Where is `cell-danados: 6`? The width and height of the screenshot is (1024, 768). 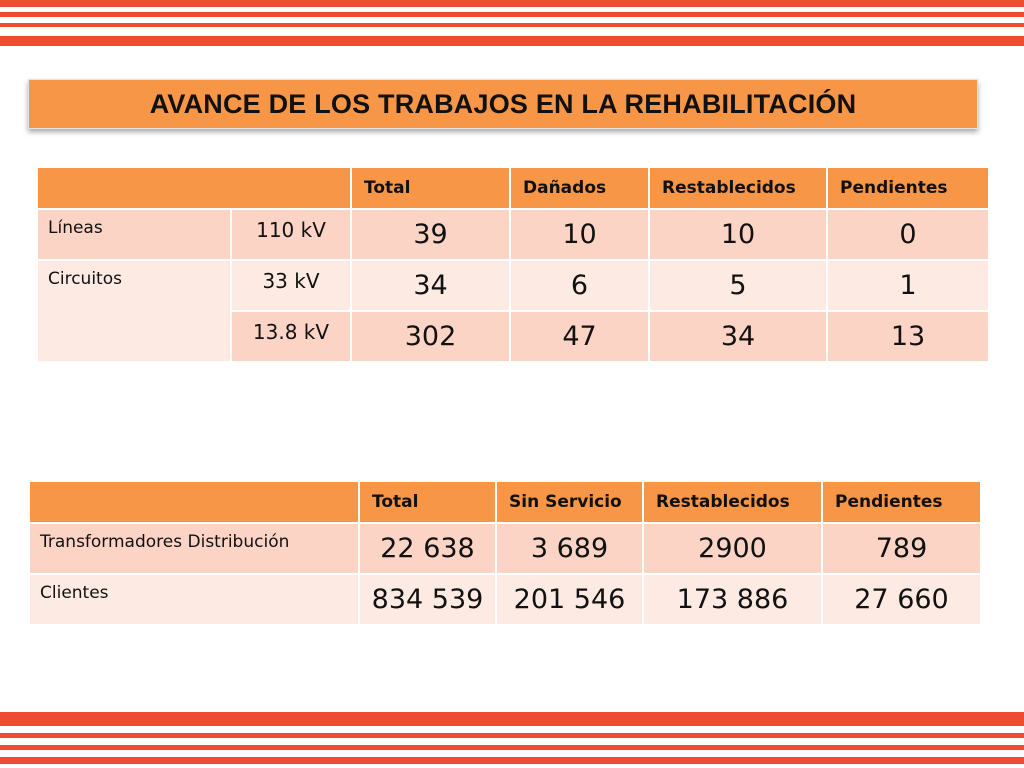
cell-danados: 6 is located at coordinates (579, 285).